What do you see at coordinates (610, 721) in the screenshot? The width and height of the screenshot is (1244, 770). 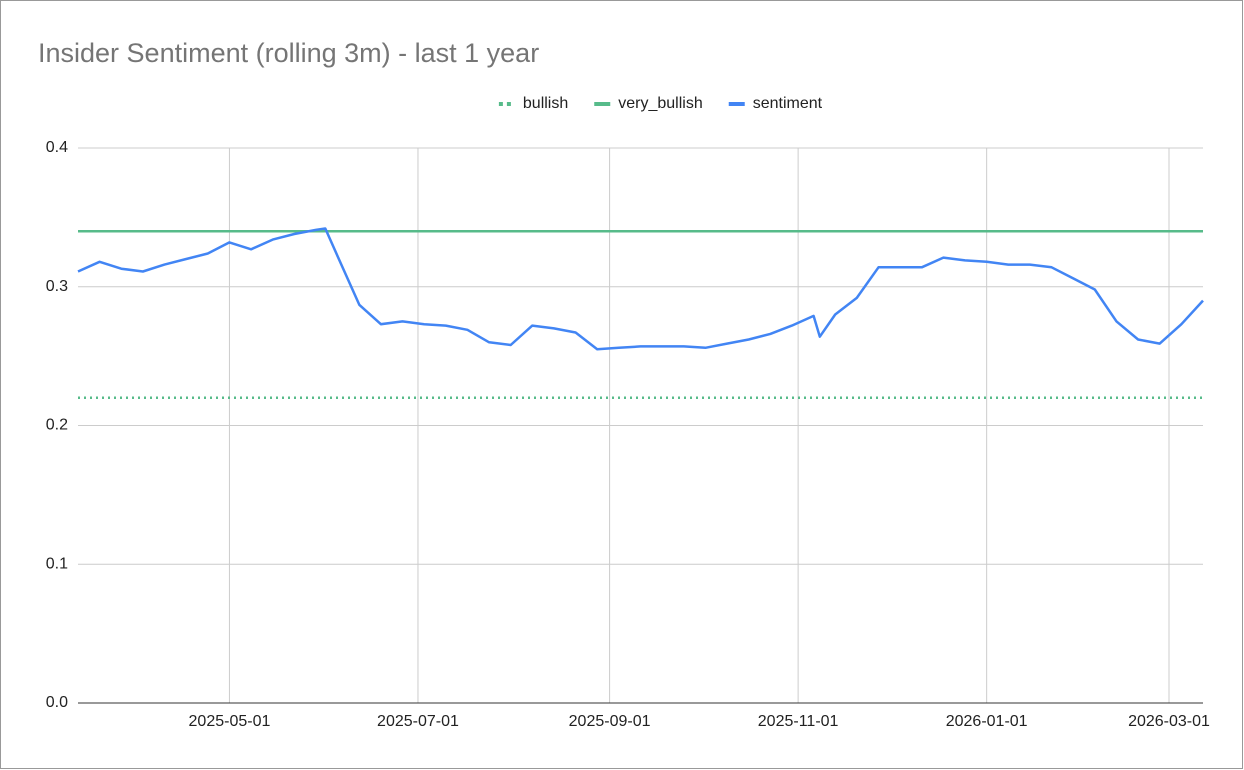 I see `x-tick-label: 2025-09-01` at bounding box center [610, 721].